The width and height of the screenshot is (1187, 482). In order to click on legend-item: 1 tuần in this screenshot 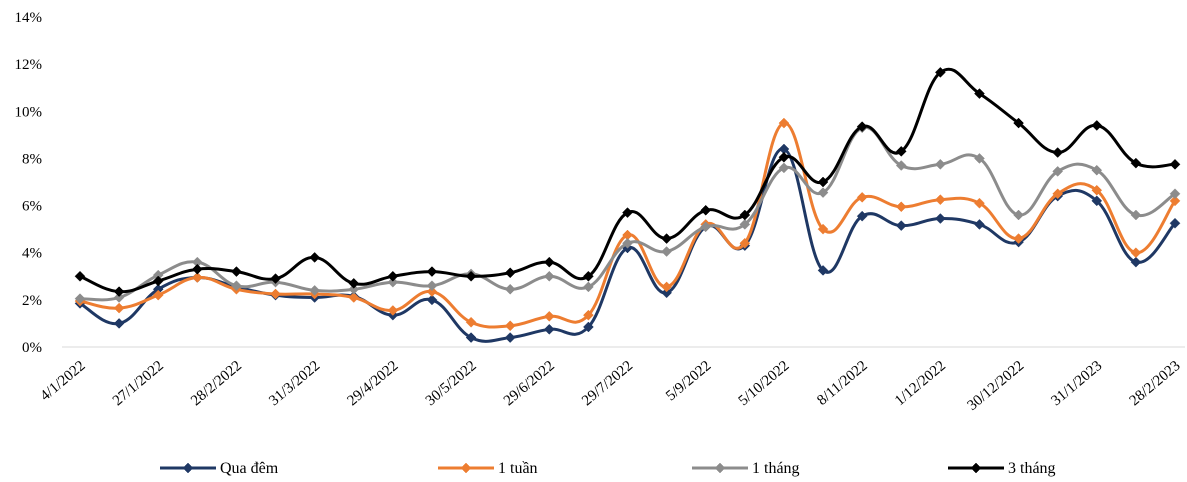, I will do `click(488, 468)`.